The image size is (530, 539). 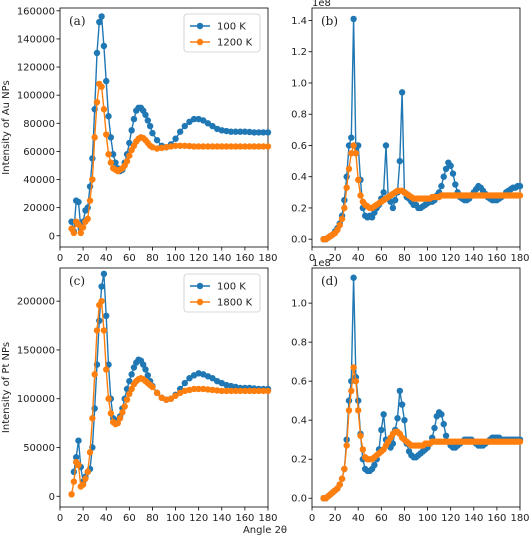 I want to click on y-tick-label: 150000, so click(x=36, y=350).